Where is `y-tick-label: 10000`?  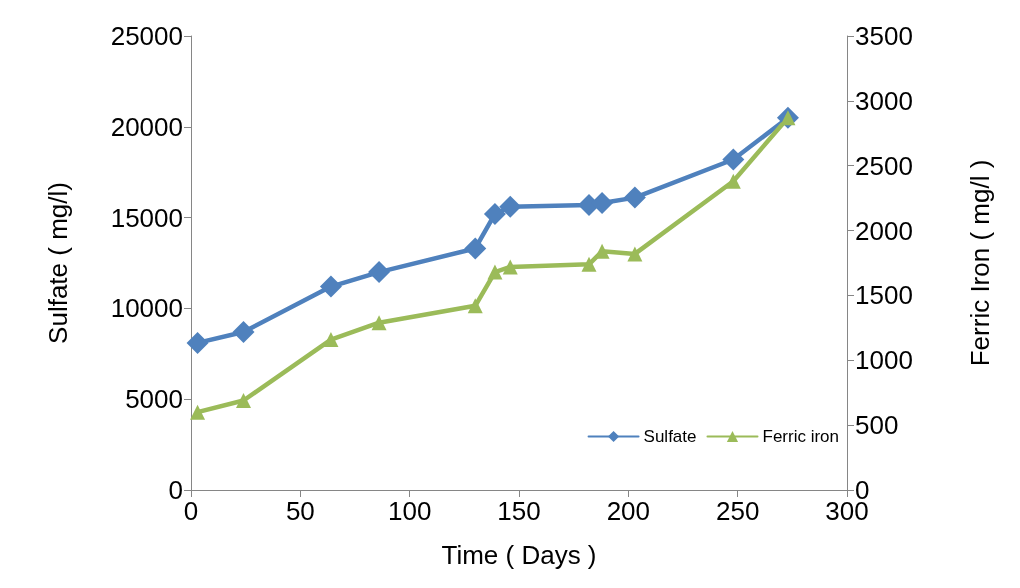
y-tick-label: 10000 is located at coordinates (146, 308).